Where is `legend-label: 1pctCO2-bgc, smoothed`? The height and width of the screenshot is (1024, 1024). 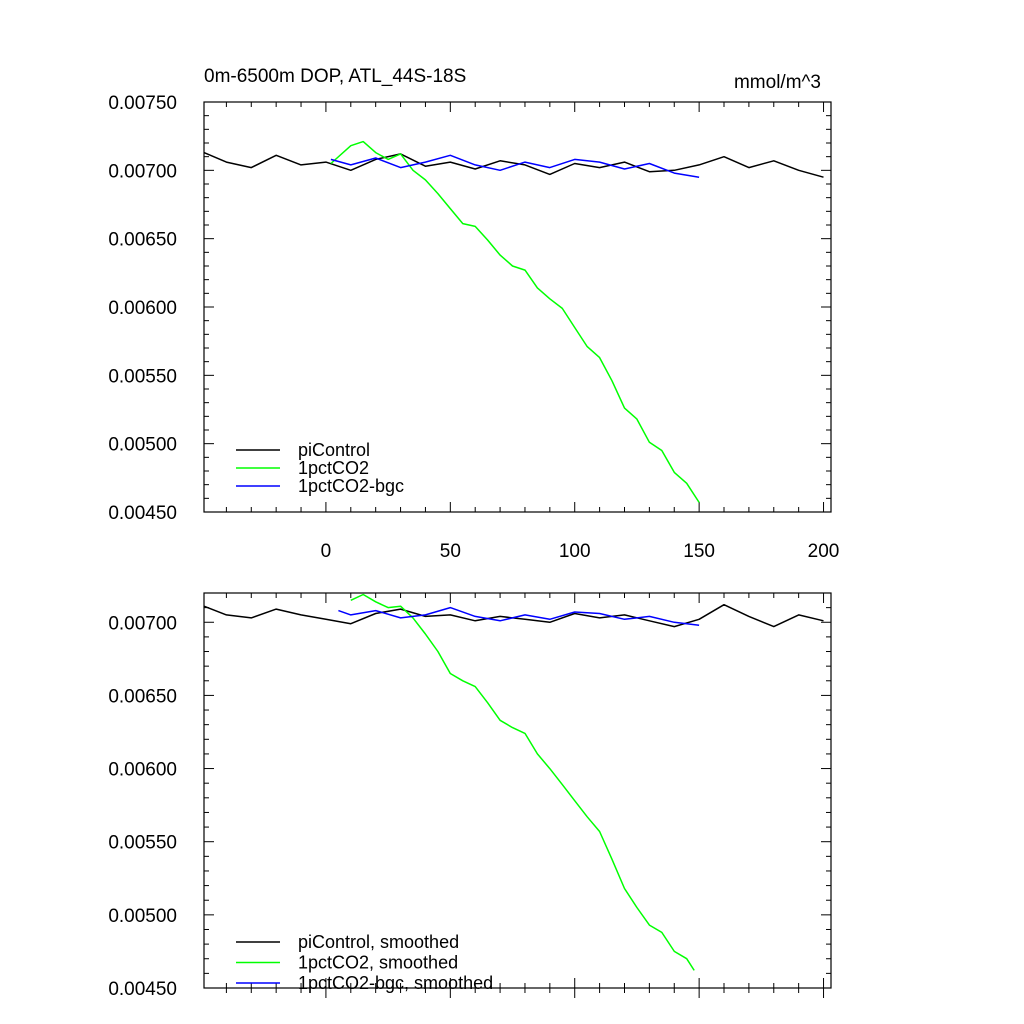
legend-label: 1pctCO2-bgc, smoothed is located at coordinates (395, 983).